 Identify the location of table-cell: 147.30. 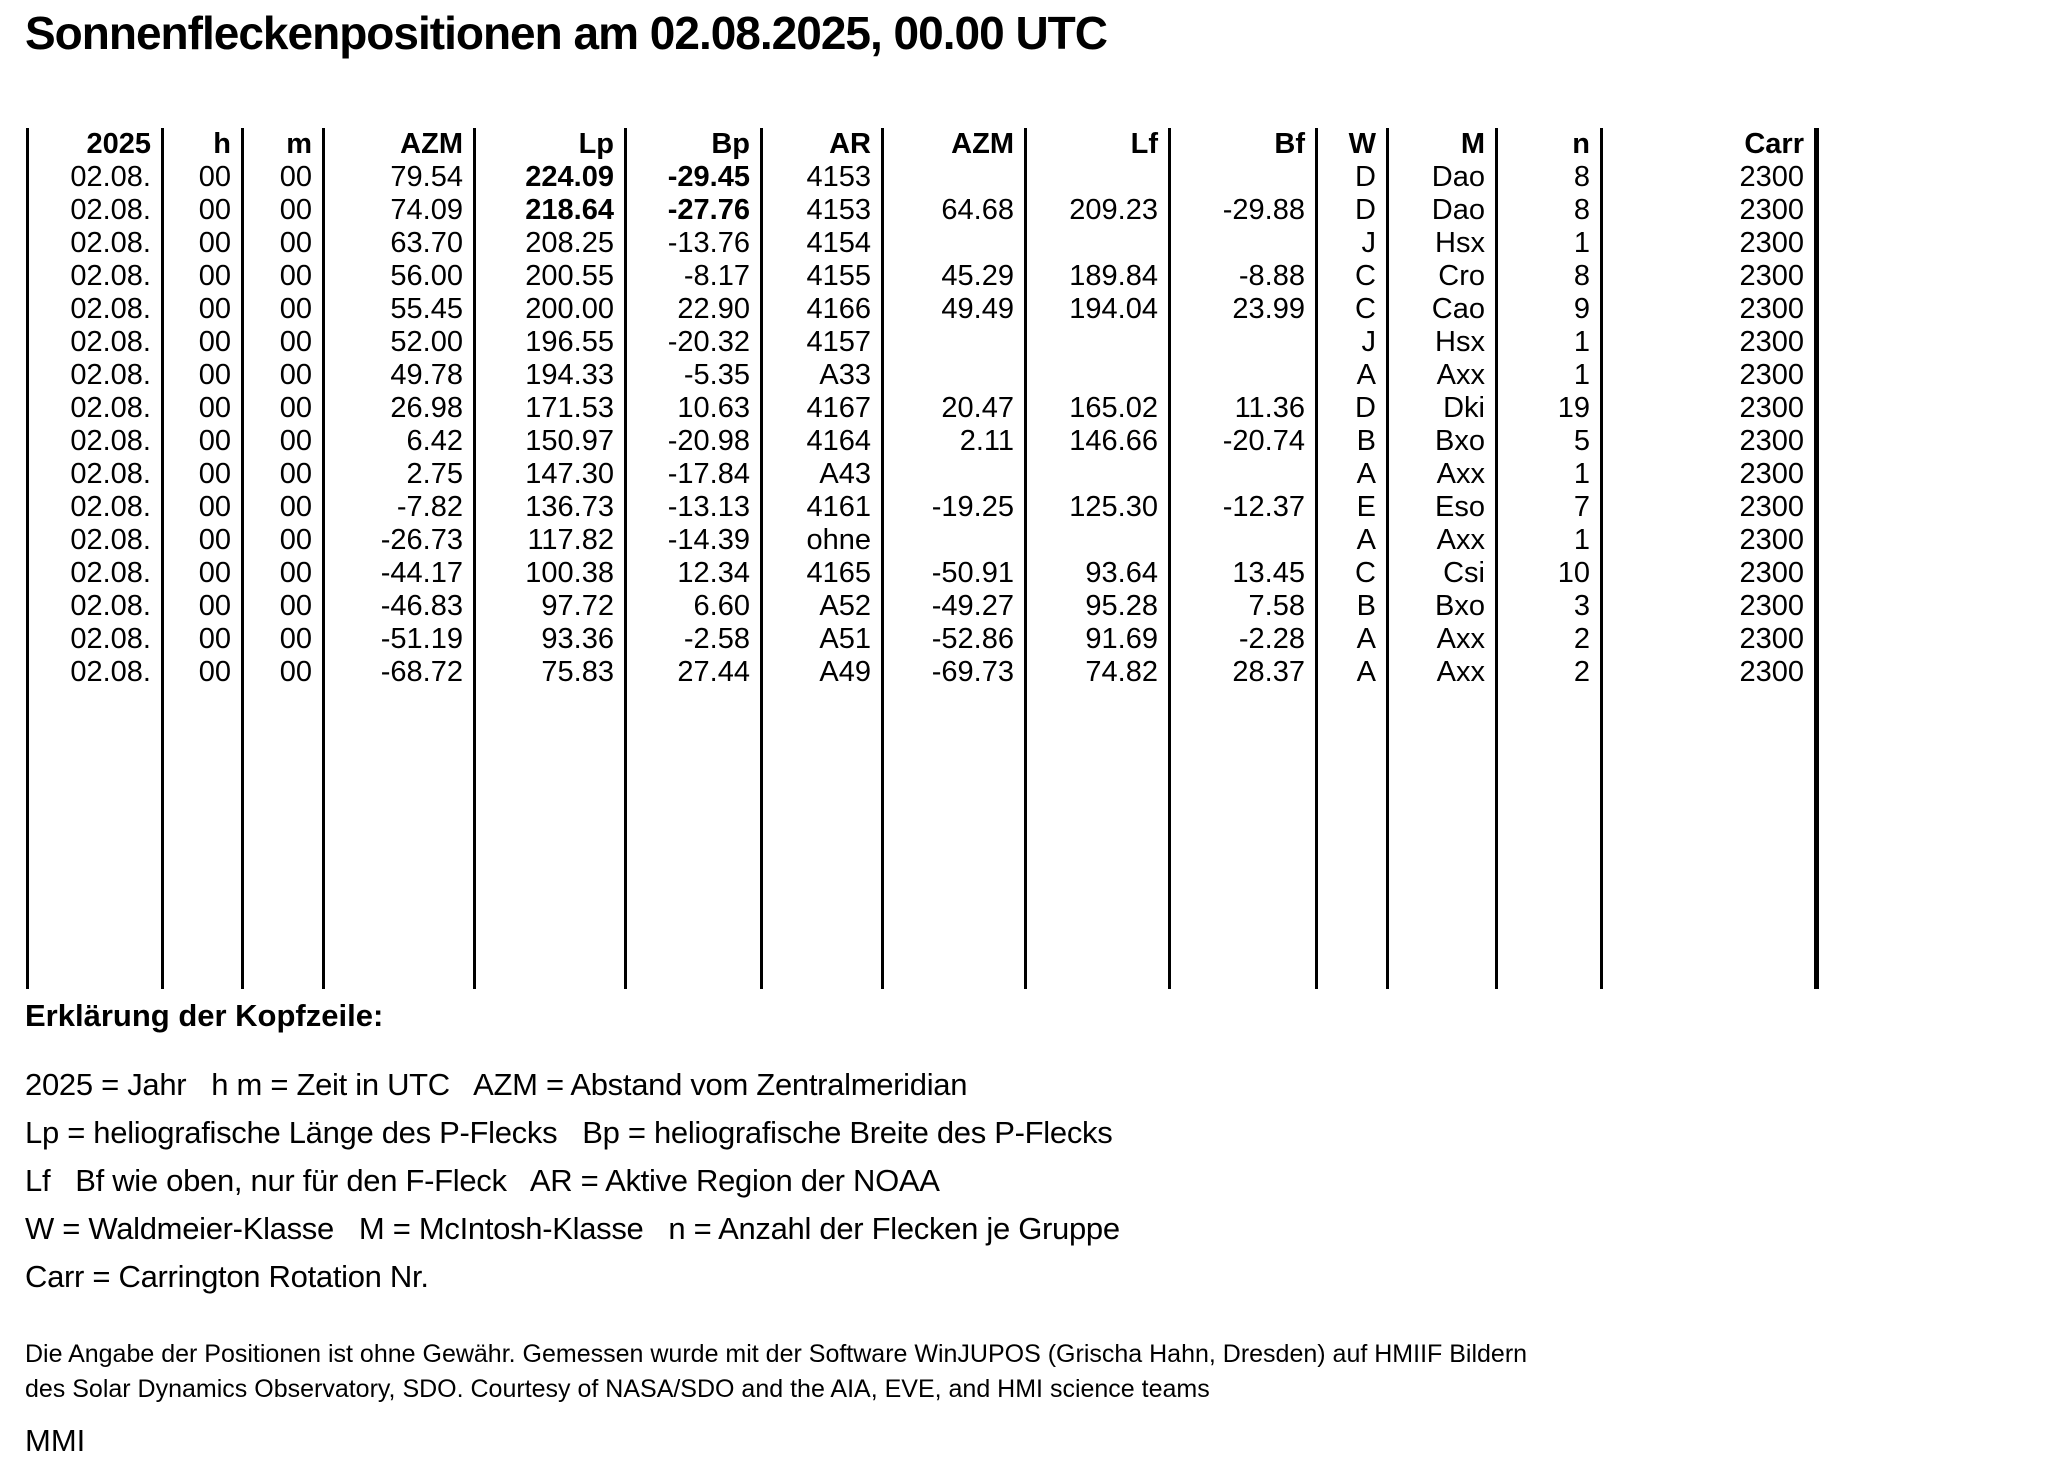
(549, 474).